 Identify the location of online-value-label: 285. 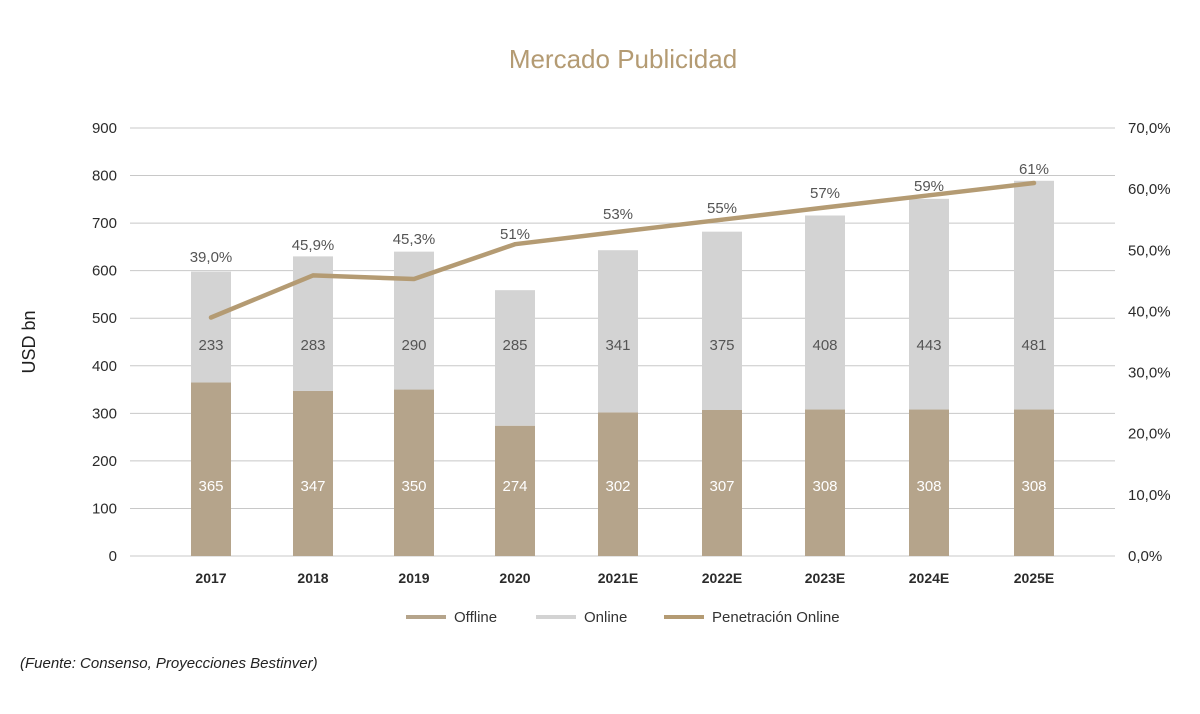
(514, 345).